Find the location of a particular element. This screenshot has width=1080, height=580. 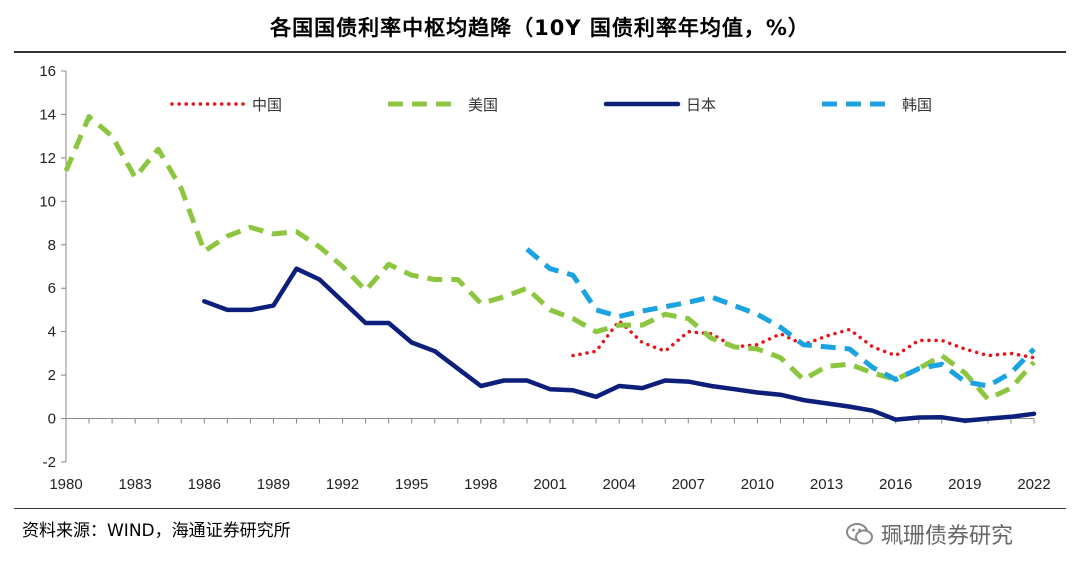

chart-title: 各国国债利率中枢均趋降（10Y 国债利率年均值，%） is located at coordinates (540, 28).